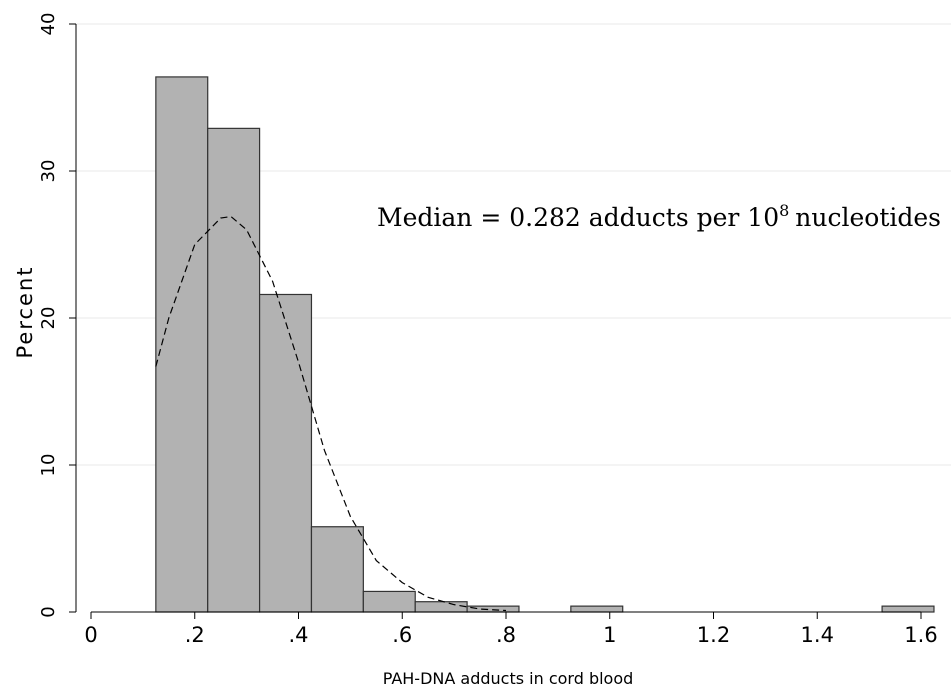 The height and width of the screenshot is (696, 951). I want to click on x-tick-label: .8, so click(506, 635).